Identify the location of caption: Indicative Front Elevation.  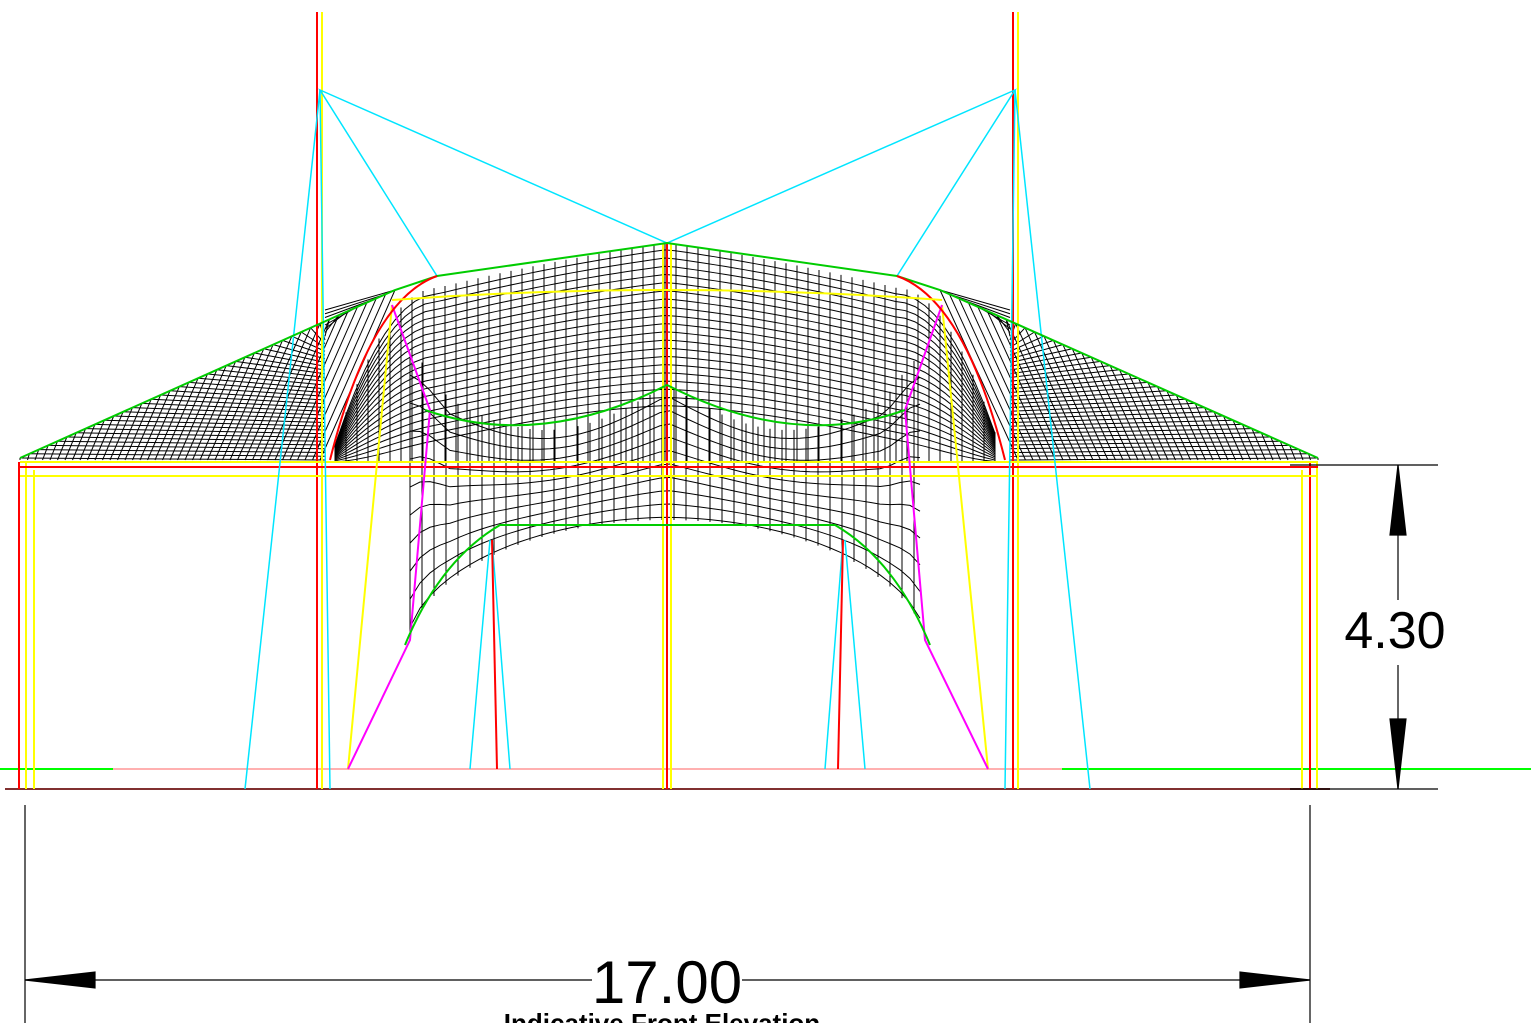
(662, 1015).